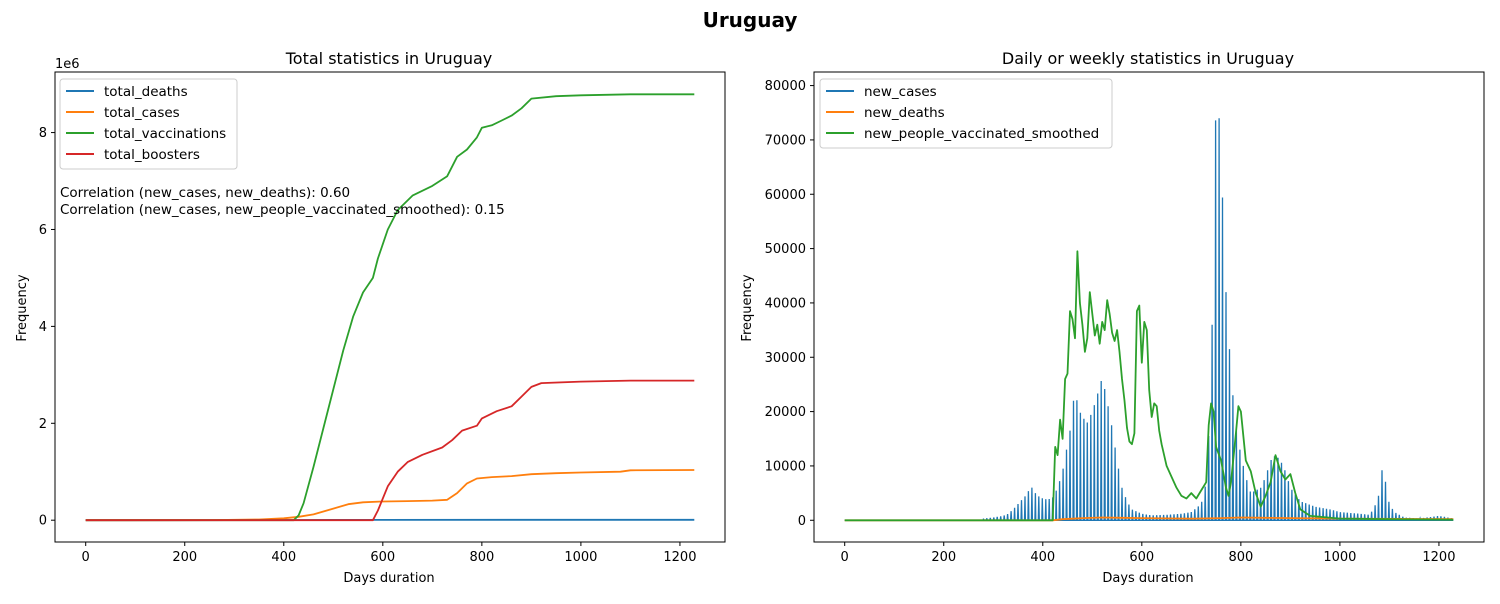 The width and height of the screenshot is (1500, 604). Describe the element at coordinates (43, 327) in the screenshot. I see `y-tick-label: 4` at that location.